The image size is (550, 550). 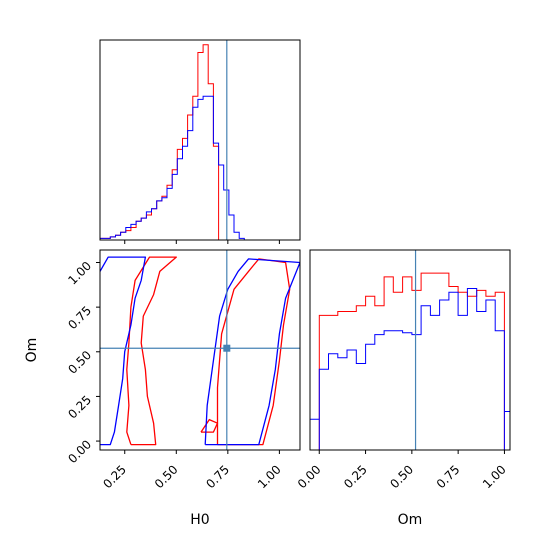 What do you see at coordinates (199, 520) in the screenshot?
I see `h0-axis-label: H0` at bounding box center [199, 520].